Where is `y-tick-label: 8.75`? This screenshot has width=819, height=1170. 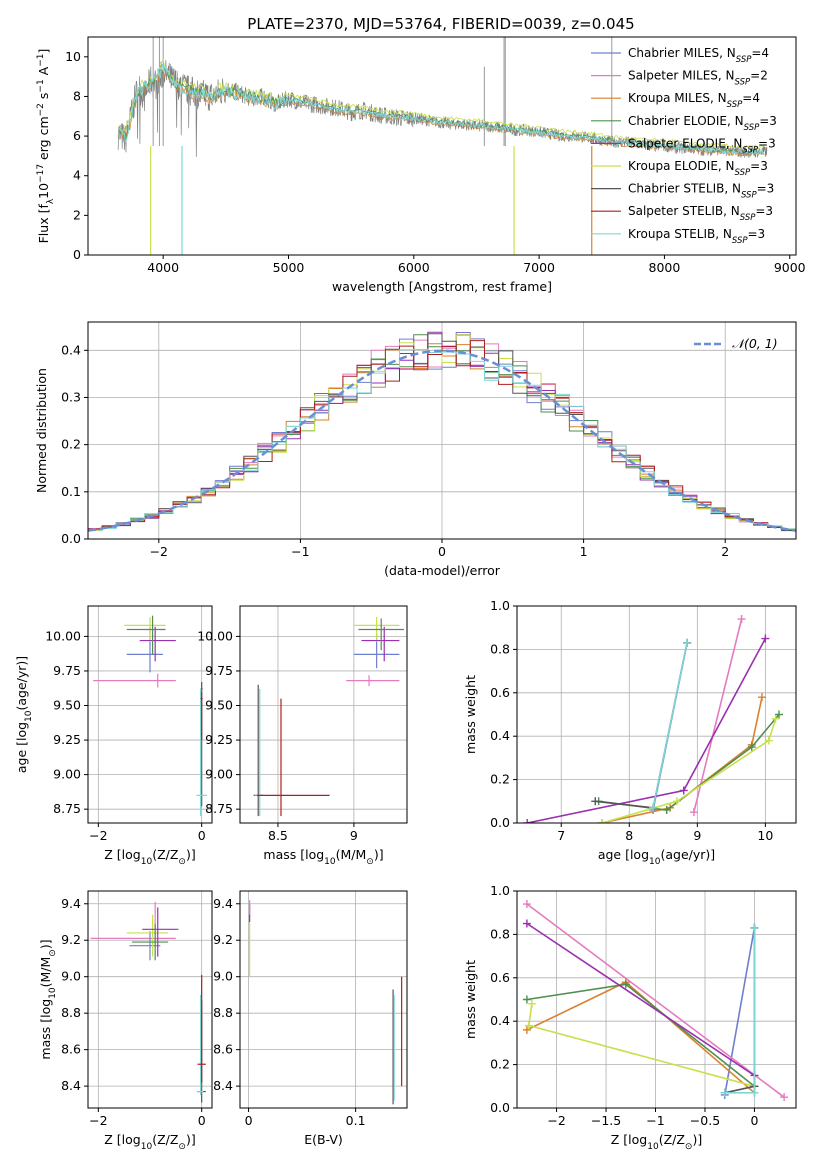
y-tick-label: 8.75 is located at coordinates (67, 808).